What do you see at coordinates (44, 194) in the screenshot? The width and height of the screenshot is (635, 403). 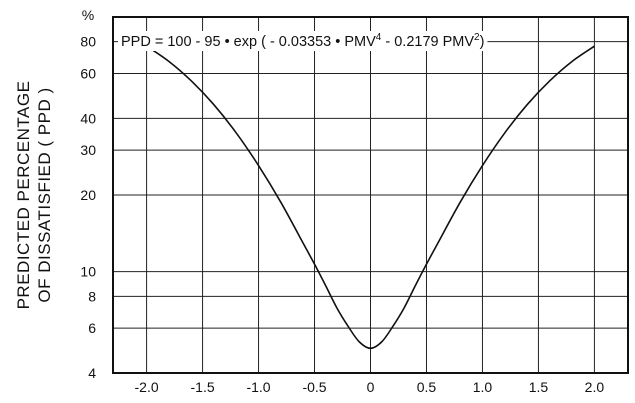 I see `y-axis-title-line2: OF DISSATISFIED ( PPD )` at bounding box center [44, 194].